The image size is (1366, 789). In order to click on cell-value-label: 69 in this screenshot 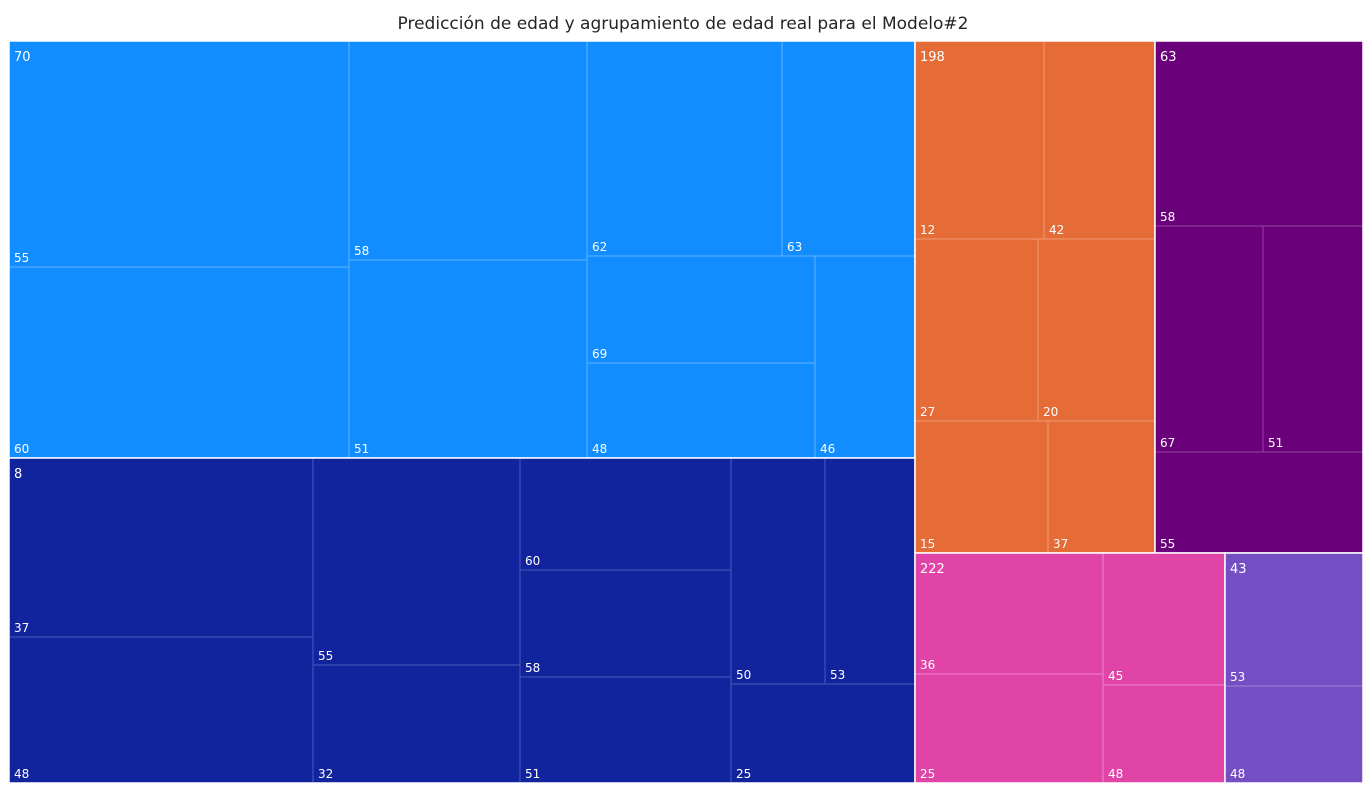, I will do `click(599, 354)`.